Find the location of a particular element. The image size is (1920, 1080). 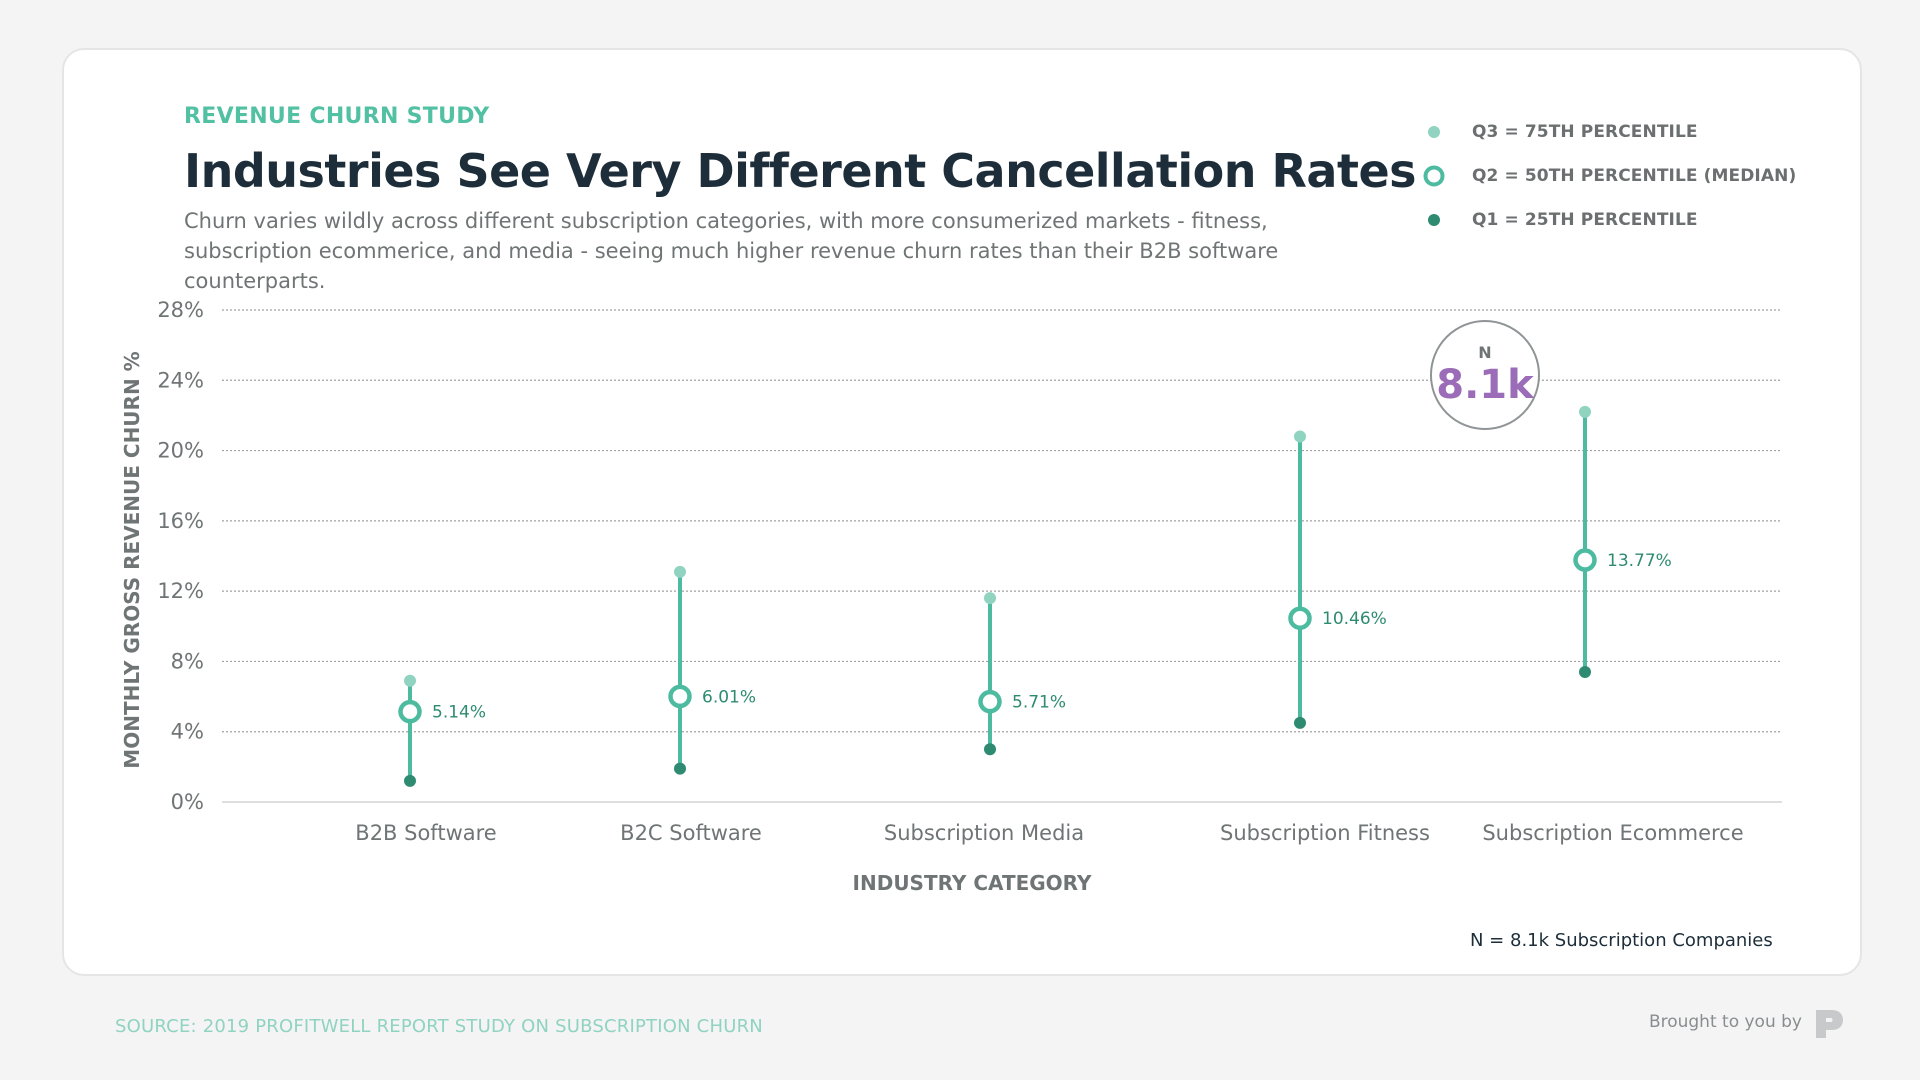

y-tick-labels: 0% 4% 8% 12% 16% 20% 24% 28% is located at coordinates (180, 556).